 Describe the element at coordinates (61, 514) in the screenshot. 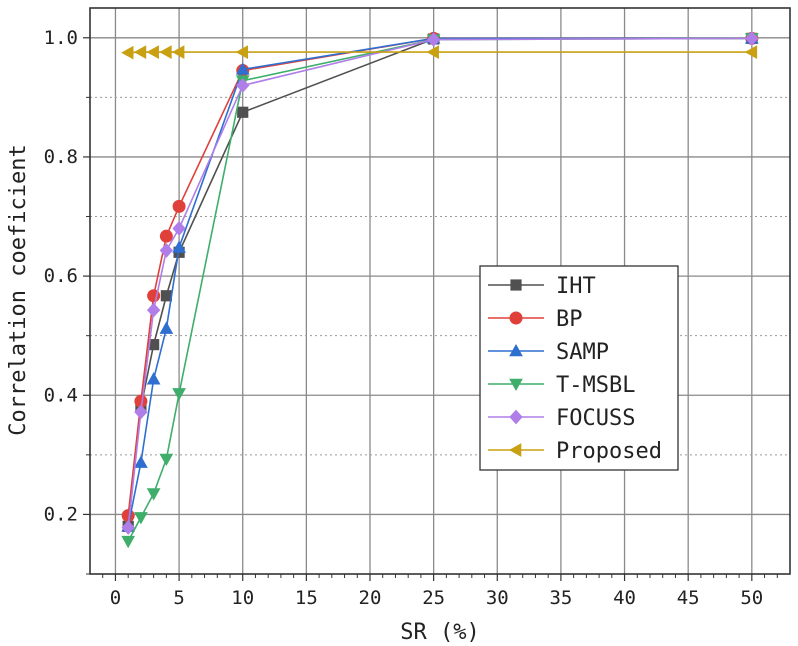

I see `y-tick-label: 0.2` at that location.